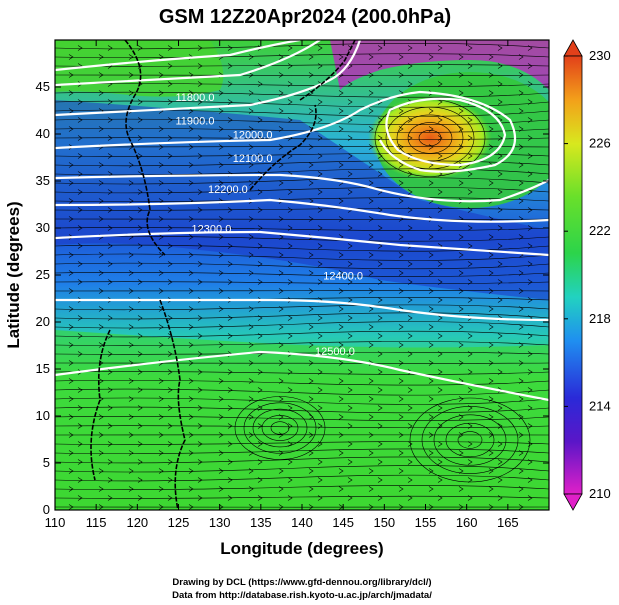 The width and height of the screenshot is (619, 605). I want to click on magenta-patch, so click(439, 65).